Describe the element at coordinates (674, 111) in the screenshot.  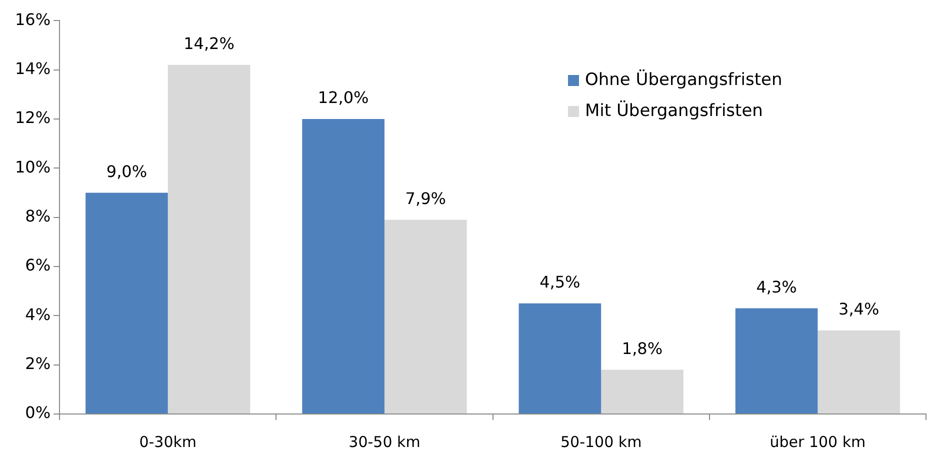
I see `legend-label: Mit Übergangsfristen` at that location.